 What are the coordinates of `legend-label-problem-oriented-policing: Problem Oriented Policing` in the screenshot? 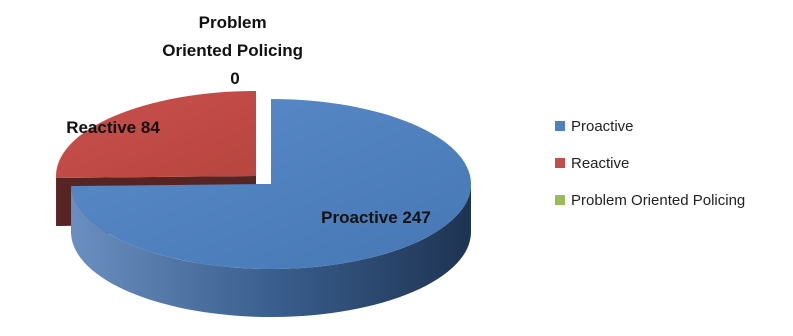 It's located at (658, 200).